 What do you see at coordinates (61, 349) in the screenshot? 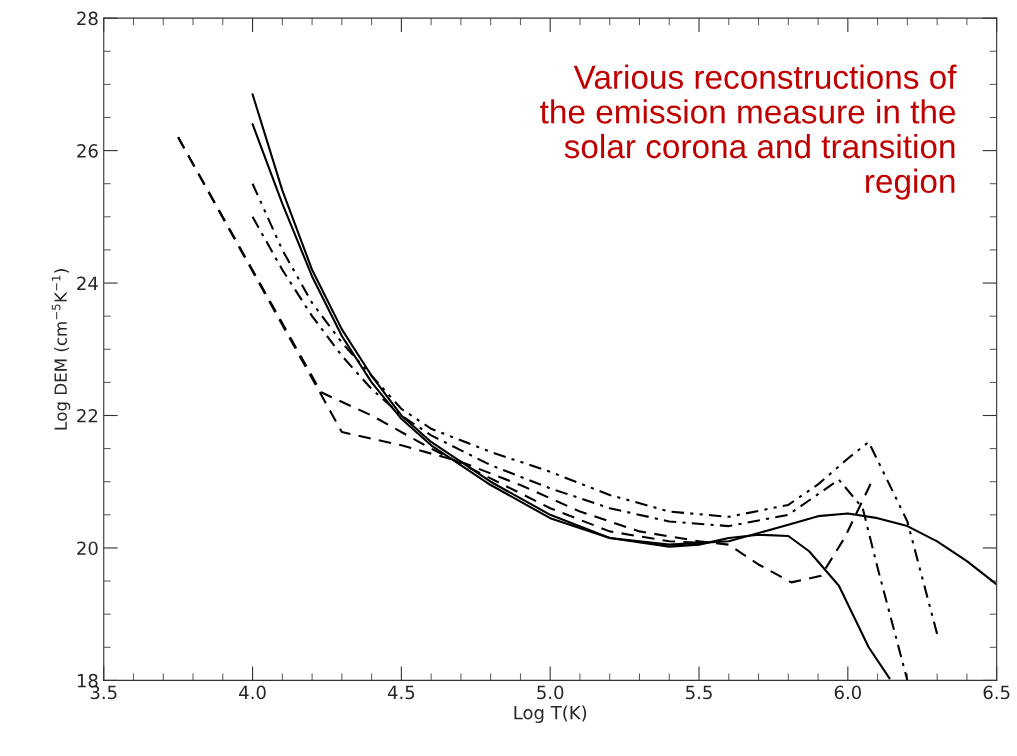
I see `y-axis-title: Log DEM (cm$^{−5}$K$^{−1}$)` at bounding box center [61, 349].